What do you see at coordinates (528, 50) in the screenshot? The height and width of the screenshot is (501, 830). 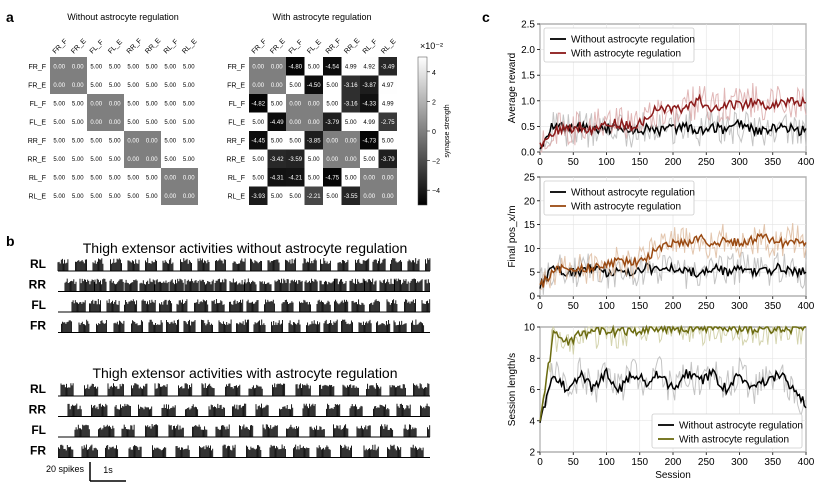 I see `y-tick-label: 2.0` at bounding box center [528, 50].